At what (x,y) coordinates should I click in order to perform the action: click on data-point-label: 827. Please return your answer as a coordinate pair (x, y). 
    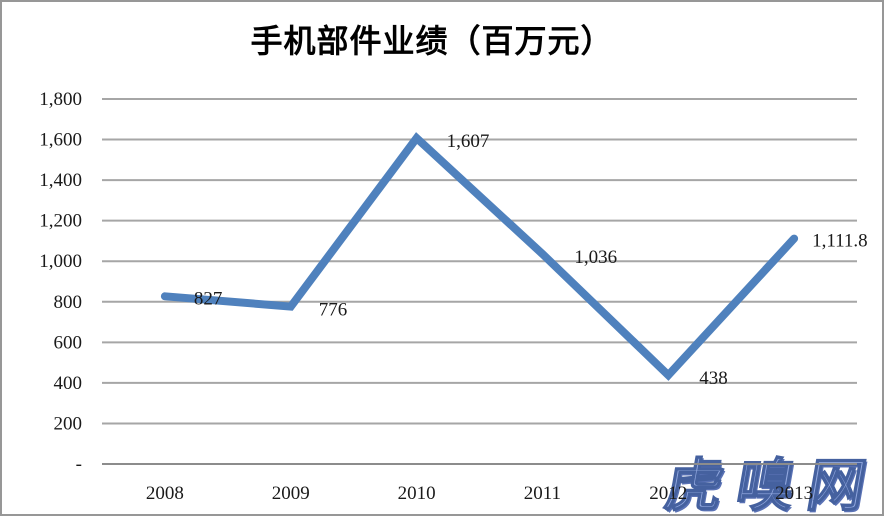
    Looking at the image, I should click on (208, 298).